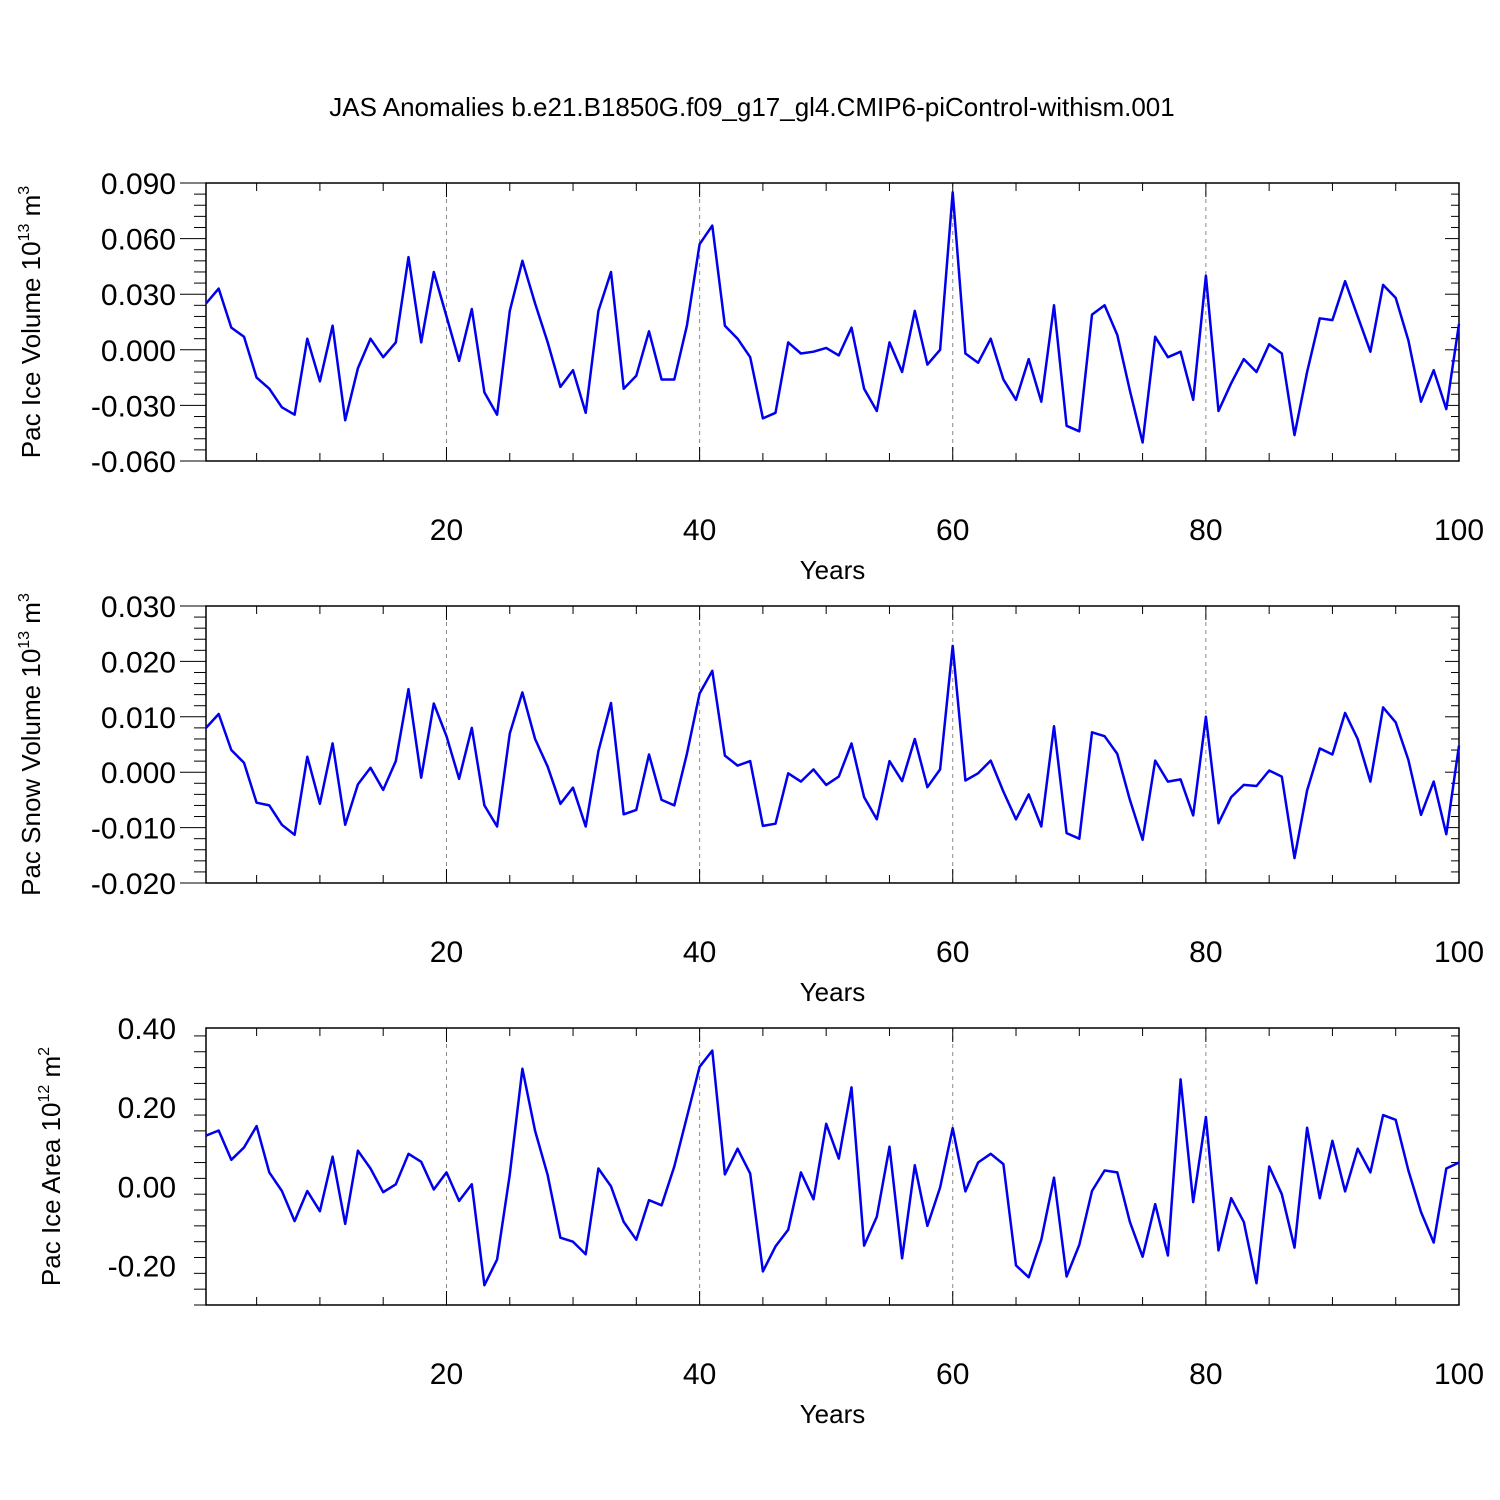  Describe the element at coordinates (133, 829) in the screenshot. I see `y-tick-label: -0.010` at that location.